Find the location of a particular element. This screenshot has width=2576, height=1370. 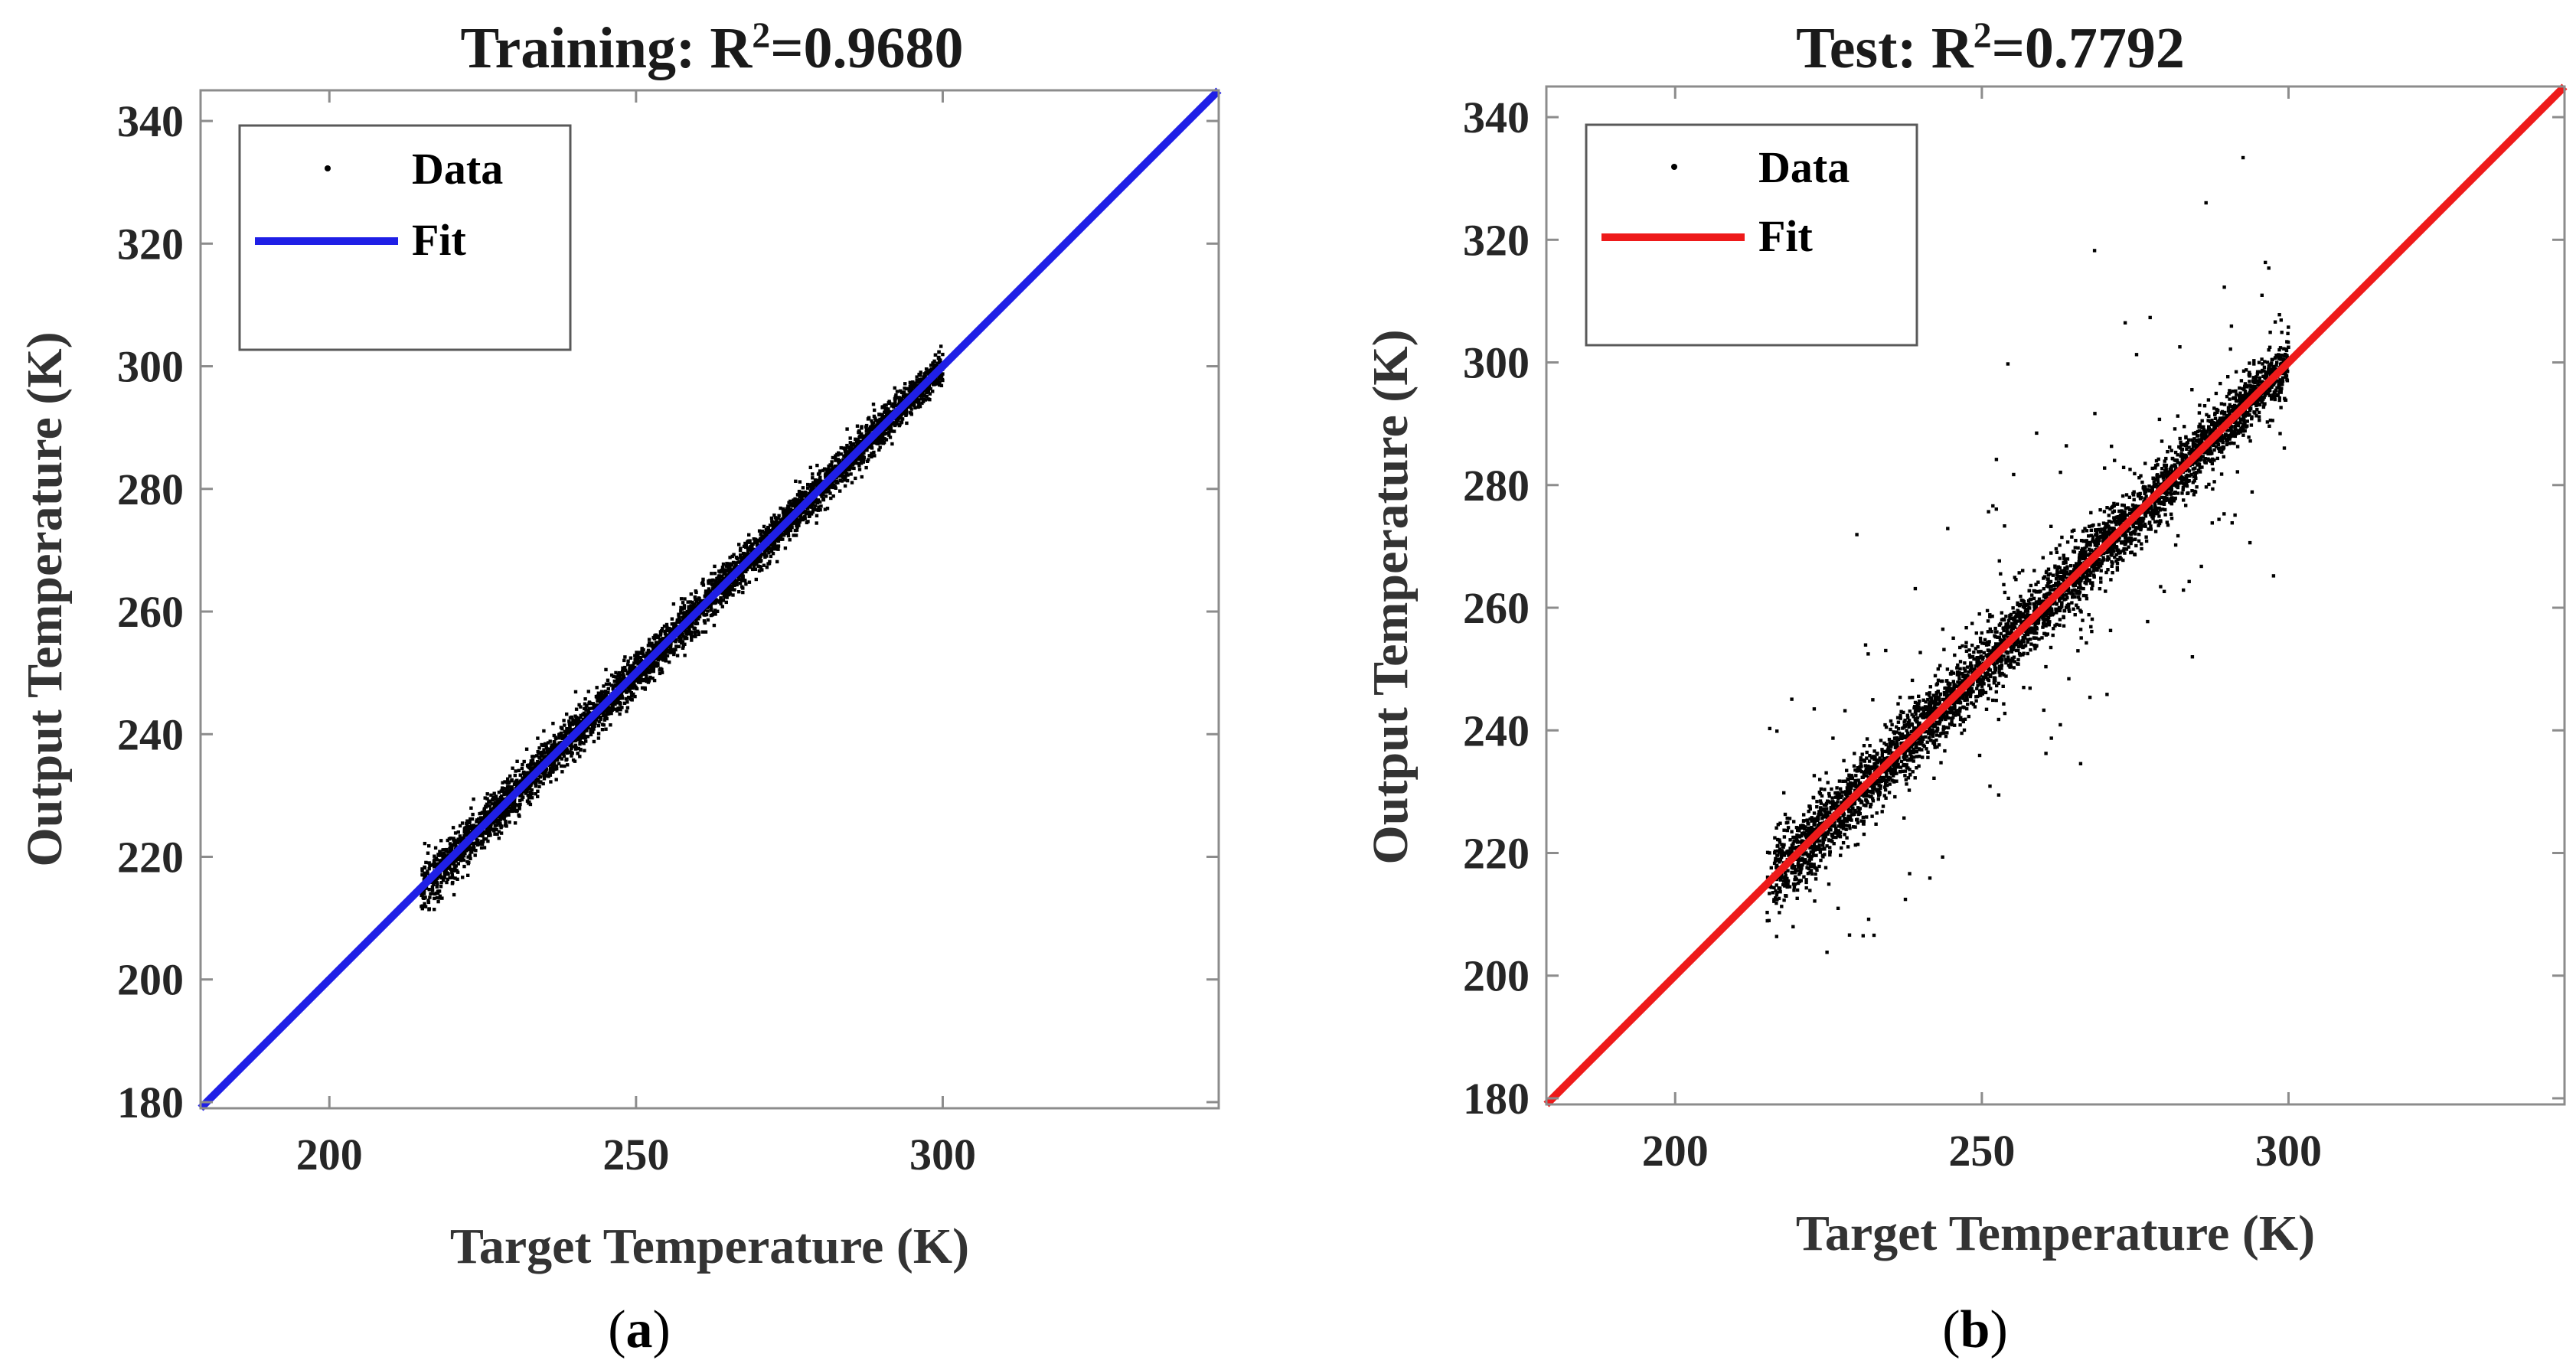

legend-label-data: Data is located at coordinates (458, 169).